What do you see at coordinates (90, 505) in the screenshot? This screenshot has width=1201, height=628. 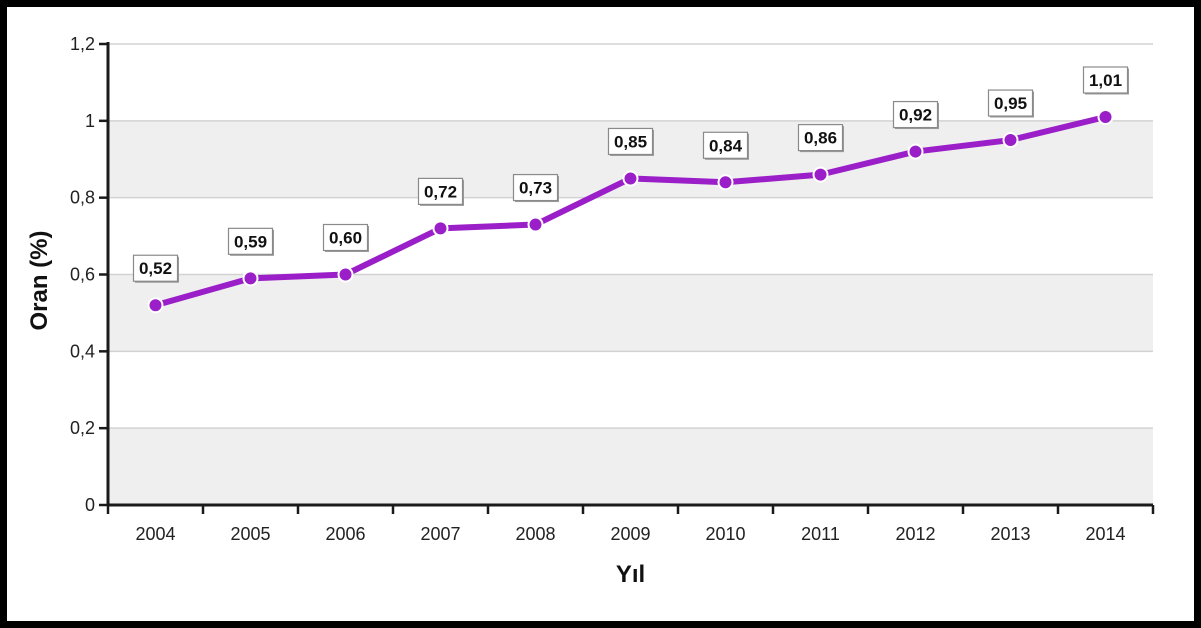 I see `y-tick-label: 0` at bounding box center [90, 505].